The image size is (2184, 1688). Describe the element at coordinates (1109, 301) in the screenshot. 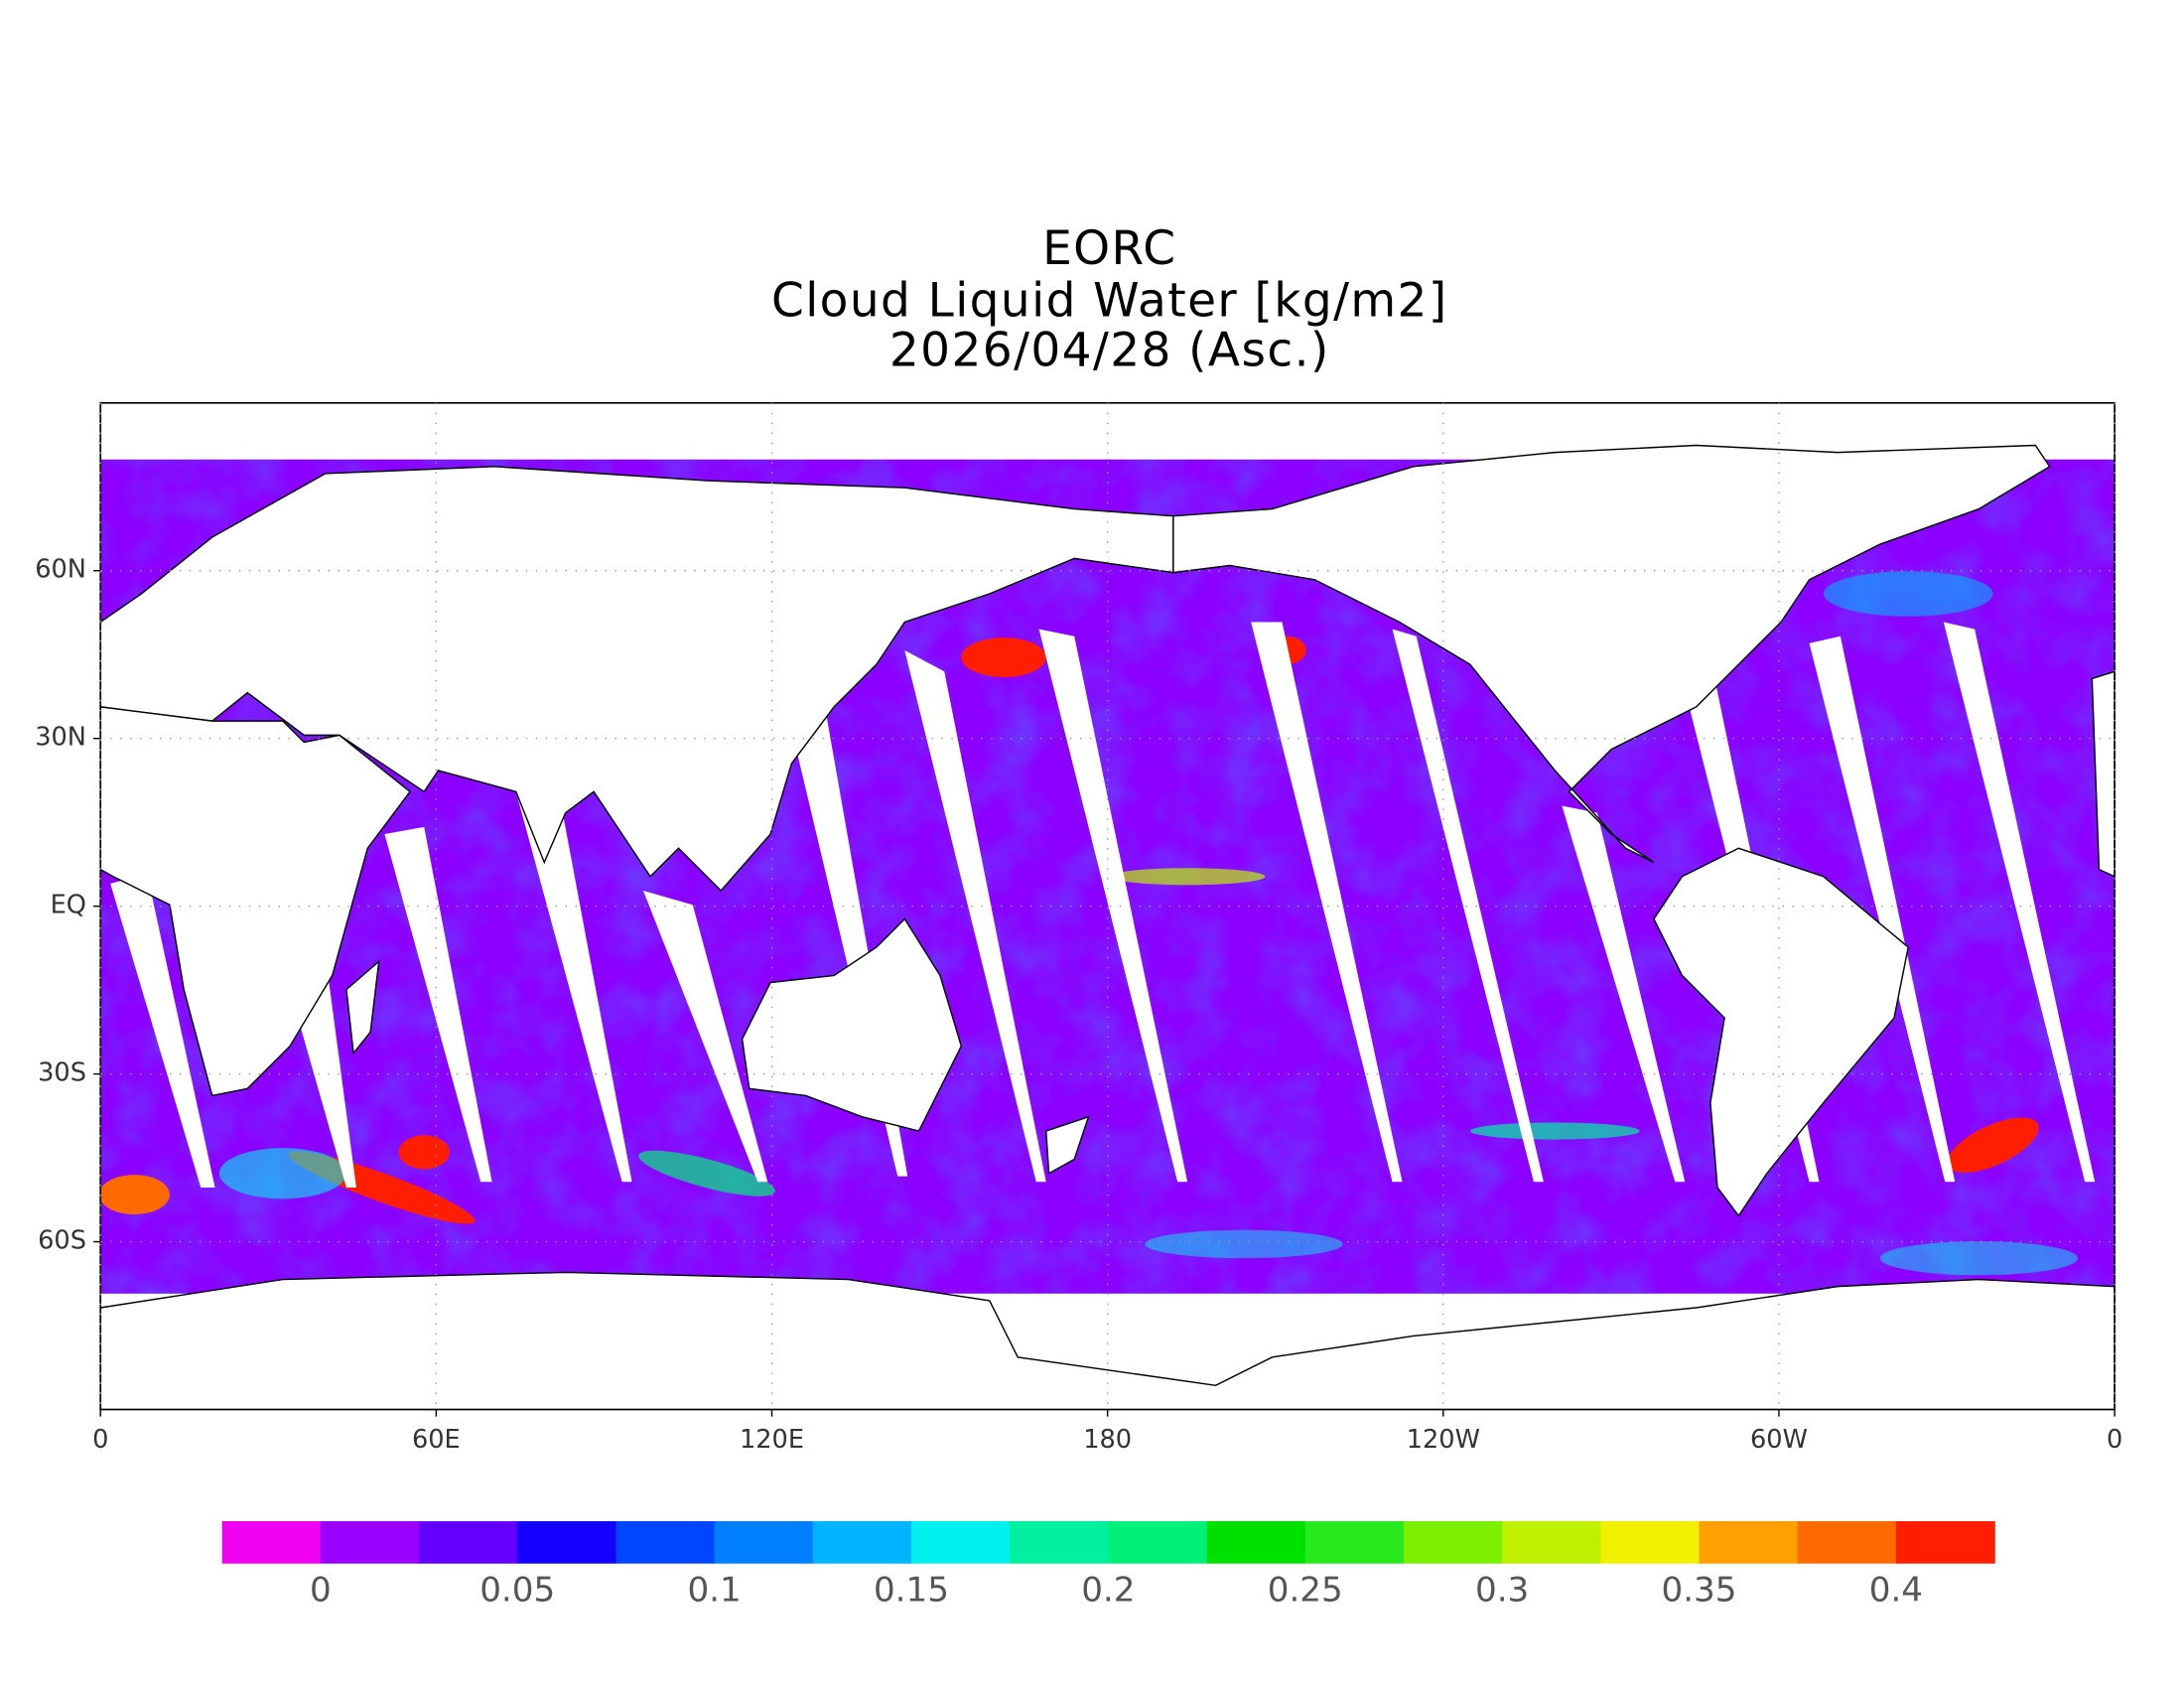

I see `title-line: Cloud Liquid Water [kg/m2]` at that location.